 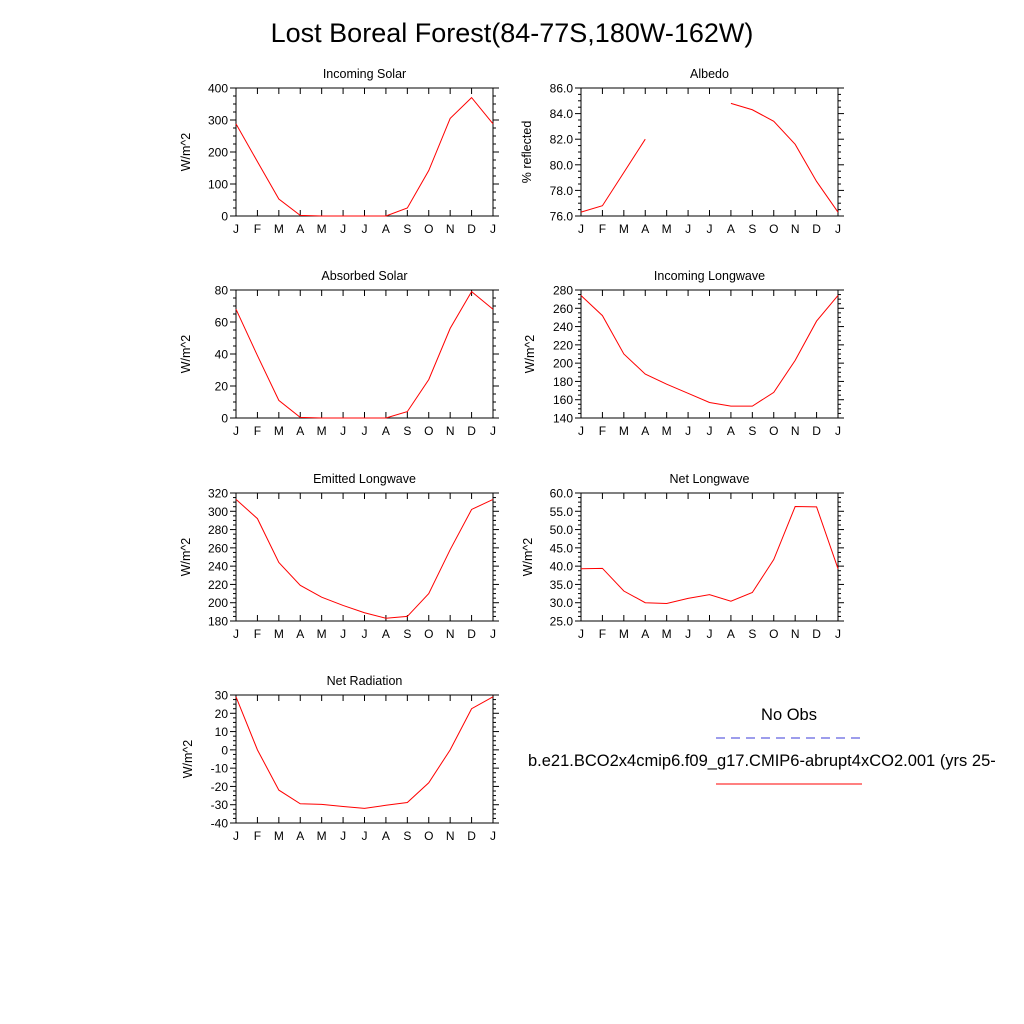 What do you see at coordinates (220, 824) in the screenshot?
I see `y-tick-label: -40` at bounding box center [220, 824].